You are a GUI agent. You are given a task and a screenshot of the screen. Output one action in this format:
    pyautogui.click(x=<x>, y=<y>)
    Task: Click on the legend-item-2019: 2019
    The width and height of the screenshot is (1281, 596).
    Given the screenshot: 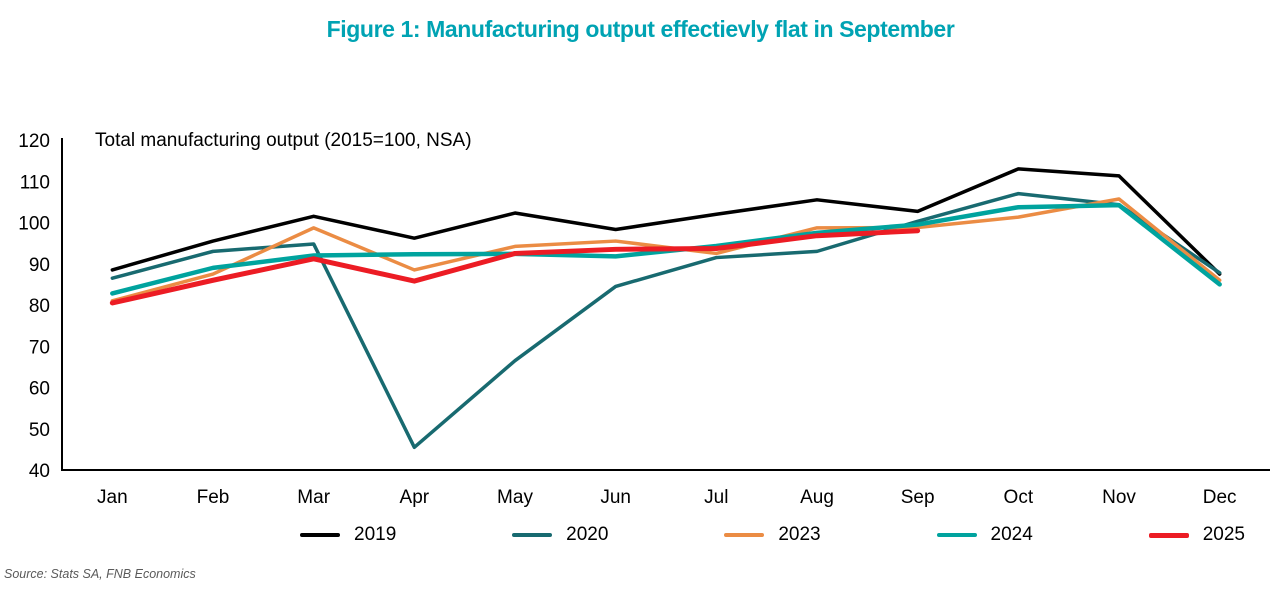 What is the action you would take?
    pyautogui.click(x=348, y=535)
    